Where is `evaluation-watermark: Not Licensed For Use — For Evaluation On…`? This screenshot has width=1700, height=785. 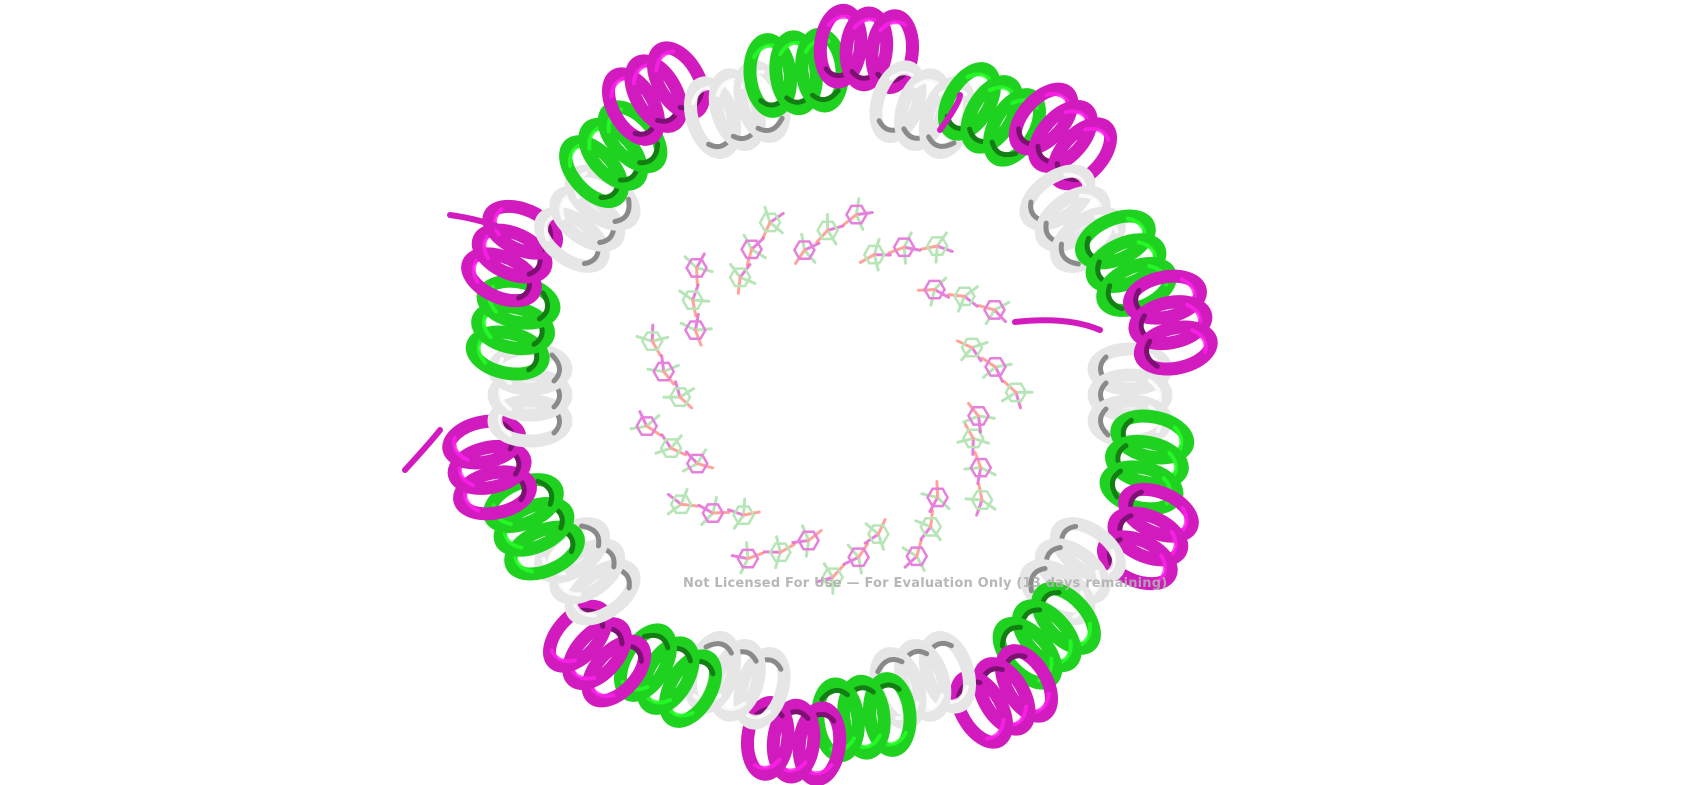 evaluation-watermark: Not Licensed For Use — For Evaluation On… is located at coordinates (925, 583).